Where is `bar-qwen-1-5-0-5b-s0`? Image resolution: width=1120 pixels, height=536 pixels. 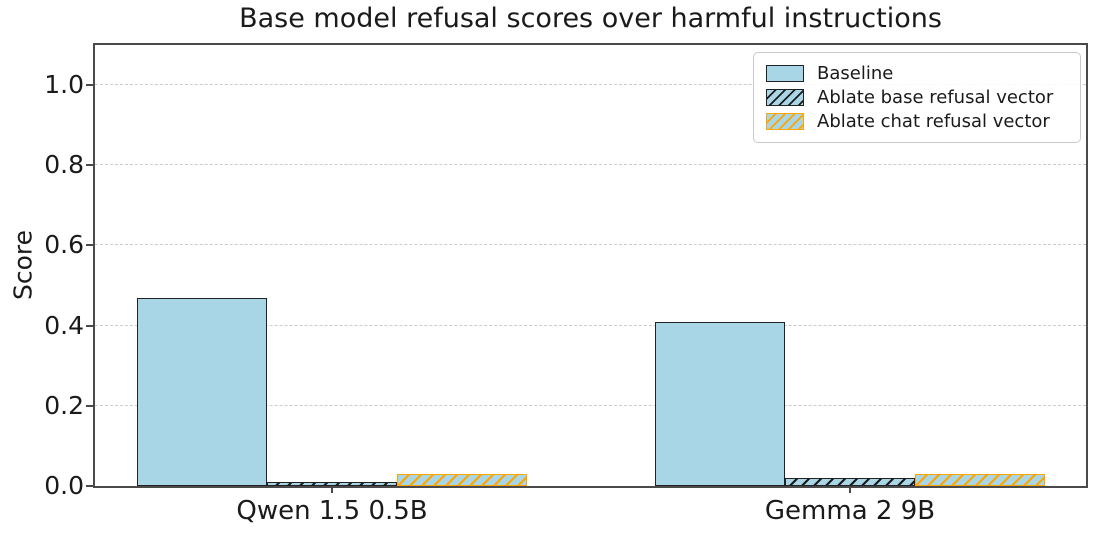
bar-qwen-1-5-0-5b-s0 is located at coordinates (202, 391).